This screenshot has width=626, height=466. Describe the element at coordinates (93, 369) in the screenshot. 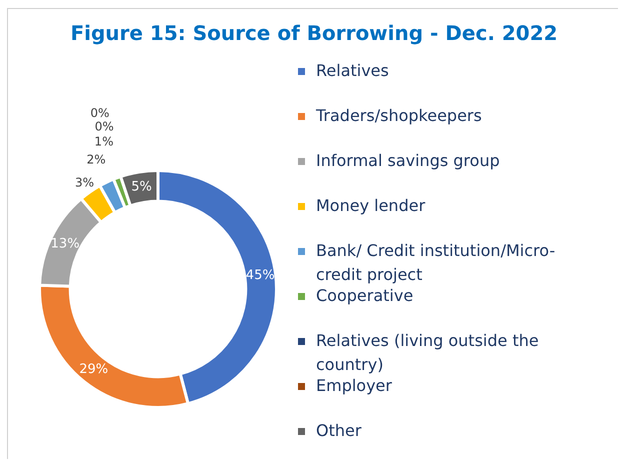

I see `data-label: 29%` at that location.